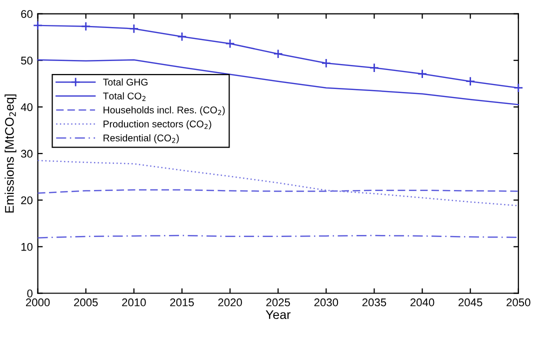  What do you see at coordinates (27, 60) in the screenshot?
I see `y-tick-label: 50` at bounding box center [27, 60].